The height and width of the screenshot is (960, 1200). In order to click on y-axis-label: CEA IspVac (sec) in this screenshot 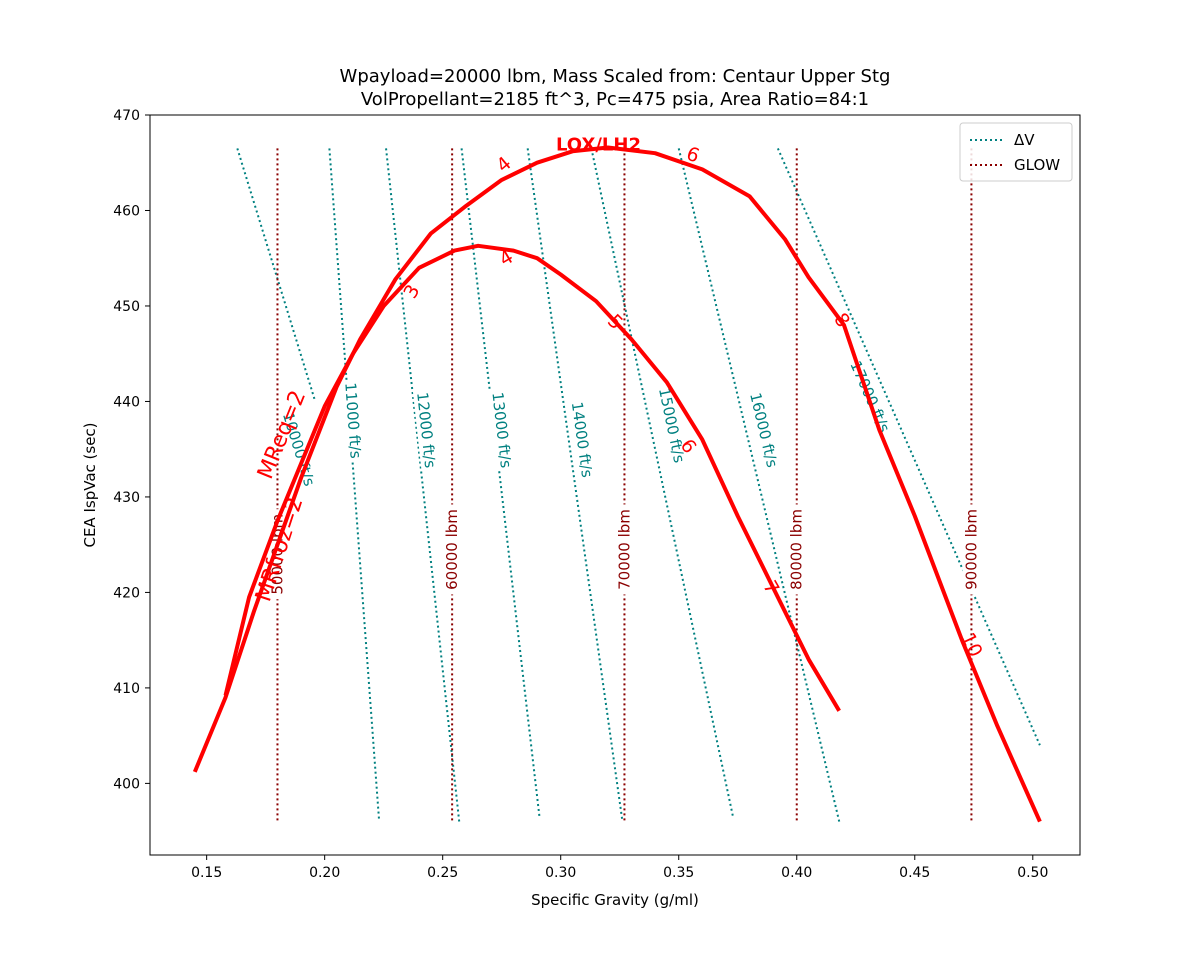, I will do `click(90, 484)`.